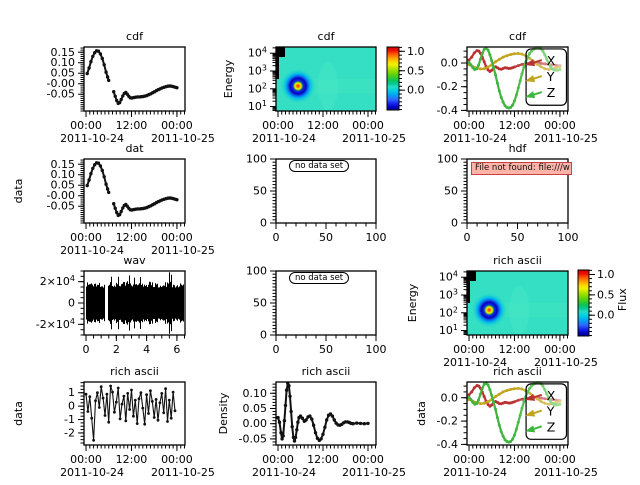 The image size is (640, 485). Describe the element at coordinates (134, 260) in the screenshot. I see `panel-title: wav` at that location.